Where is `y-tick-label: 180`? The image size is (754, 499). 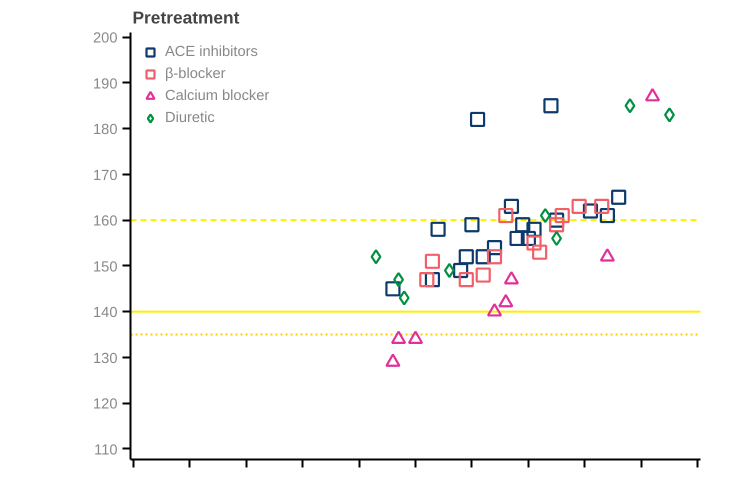
y-tick-label: 180 is located at coordinates (105, 130).